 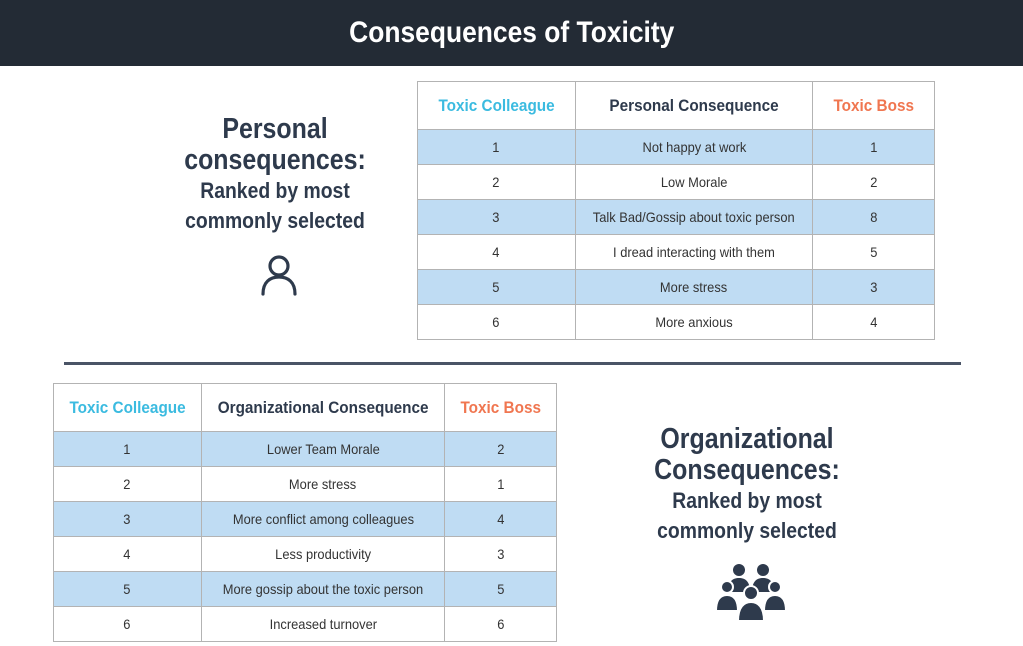 What do you see at coordinates (747, 500) in the screenshot?
I see `org-subtitle-line1: Ranked by most` at bounding box center [747, 500].